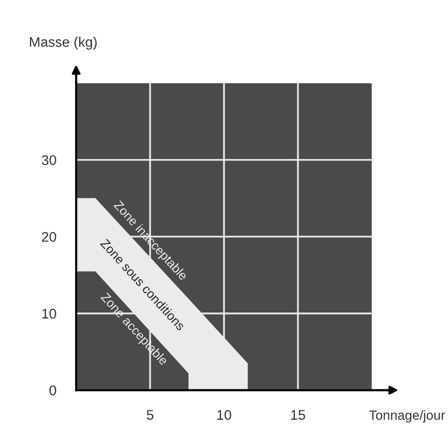  What do you see at coordinates (53, 391) in the screenshot?
I see `y-tick-label: 0` at bounding box center [53, 391].